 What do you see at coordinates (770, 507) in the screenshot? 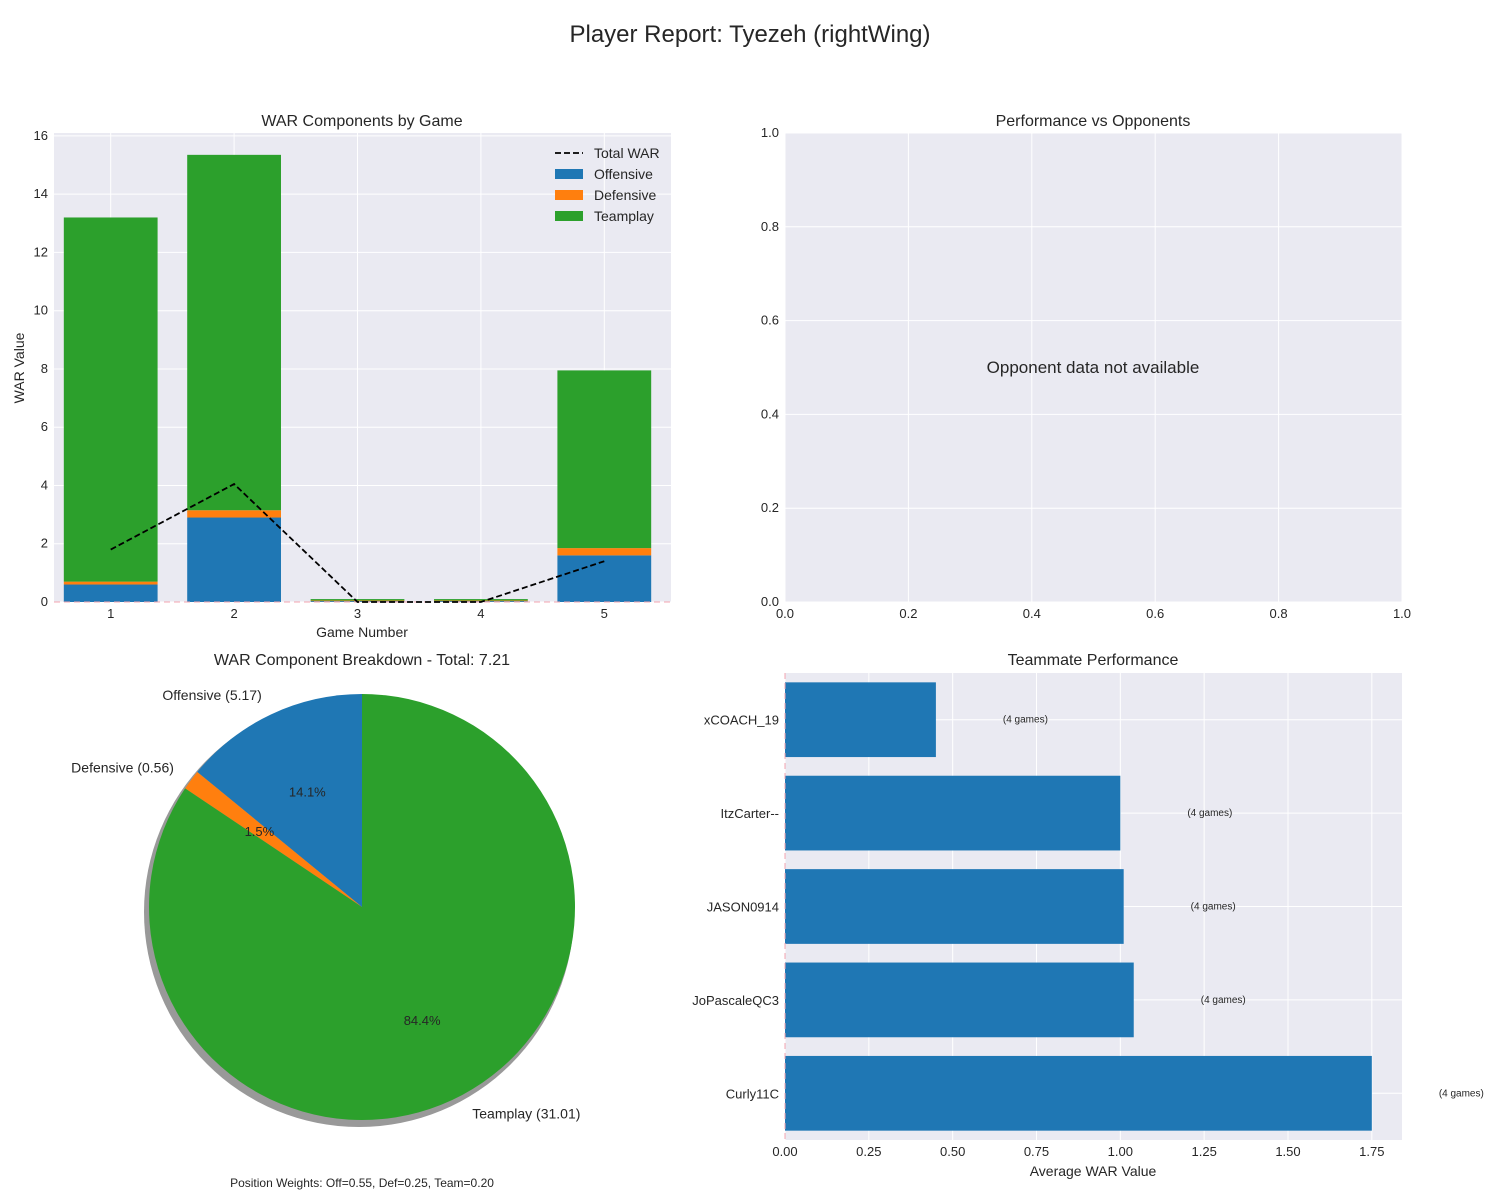
I see `opponents-ytick: 0.2` at bounding box center [770, 507].